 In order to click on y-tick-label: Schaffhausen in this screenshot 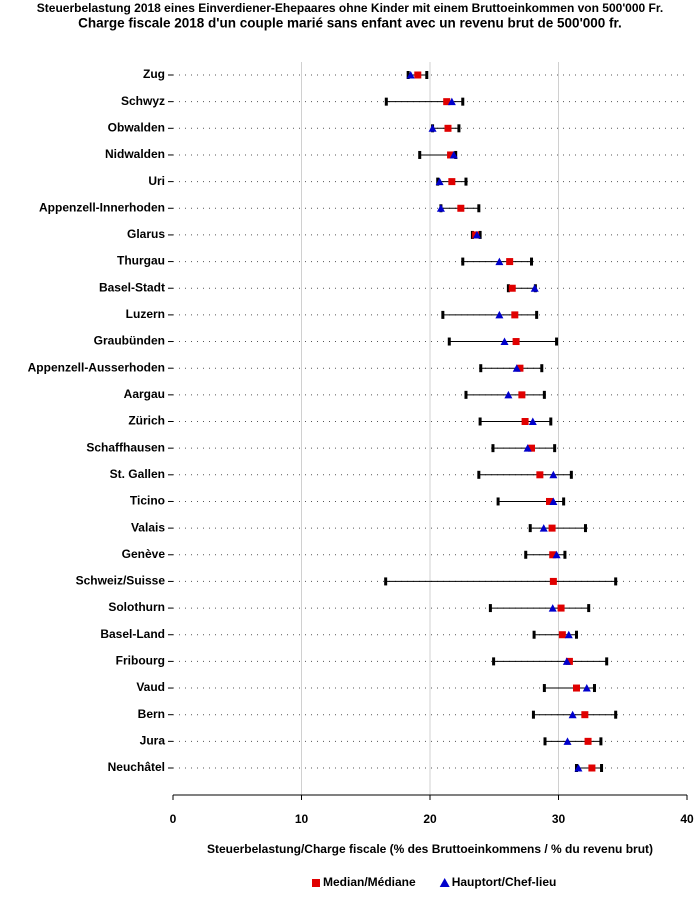, I will do `click(125, 447)`.